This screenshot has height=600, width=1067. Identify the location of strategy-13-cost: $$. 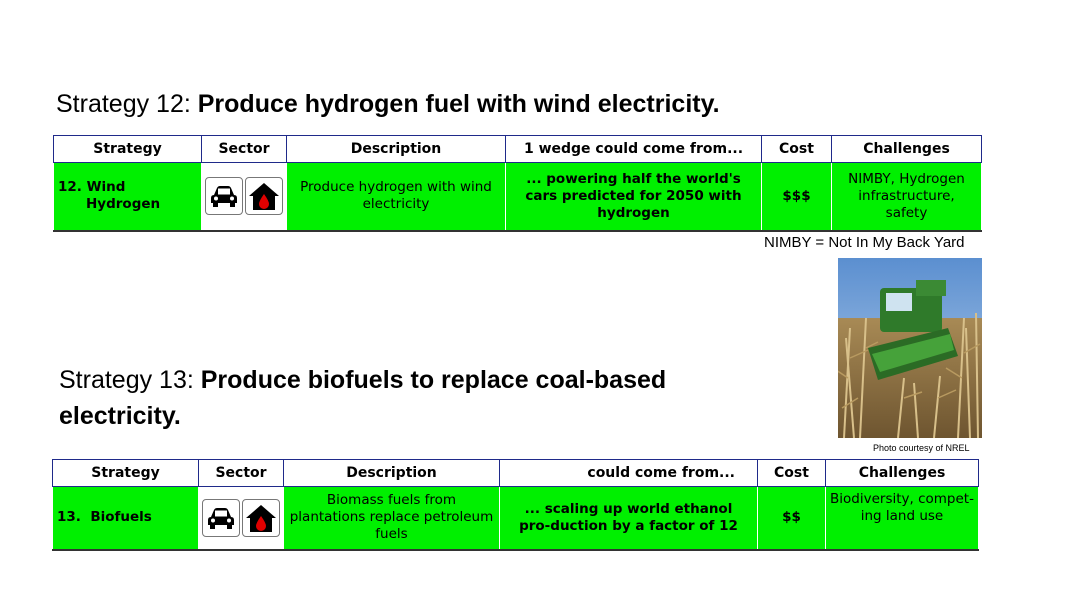
(791, 518).